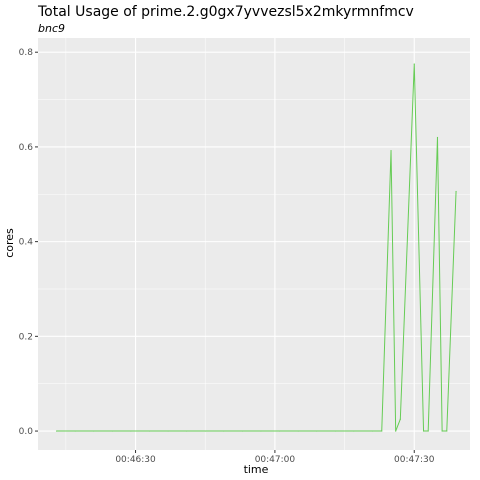 The height and width of the screenshot is (480, 480). I want to click on x-axis-ticks: 00:46:30 00:47:00 00:47:30, so click(275, 457).